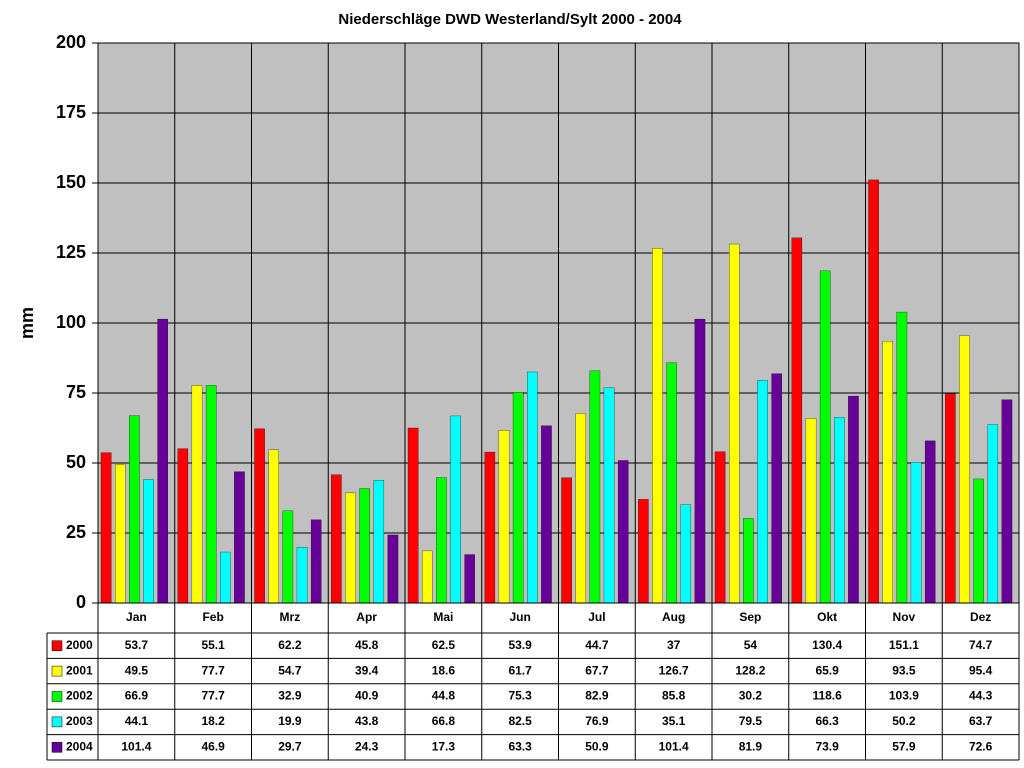  Describe the element at coordinates (904, 721) in the screenshot. I see `table-value: 50.2` at that location.